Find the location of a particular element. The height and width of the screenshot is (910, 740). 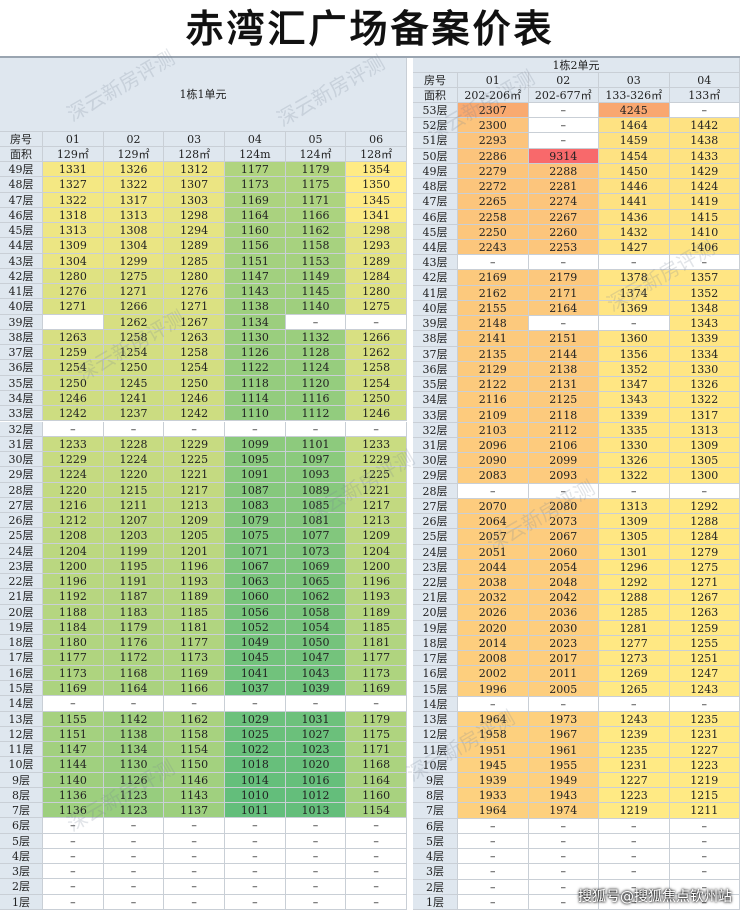

floor-label: 11层 is located at coordinates (21, 750).